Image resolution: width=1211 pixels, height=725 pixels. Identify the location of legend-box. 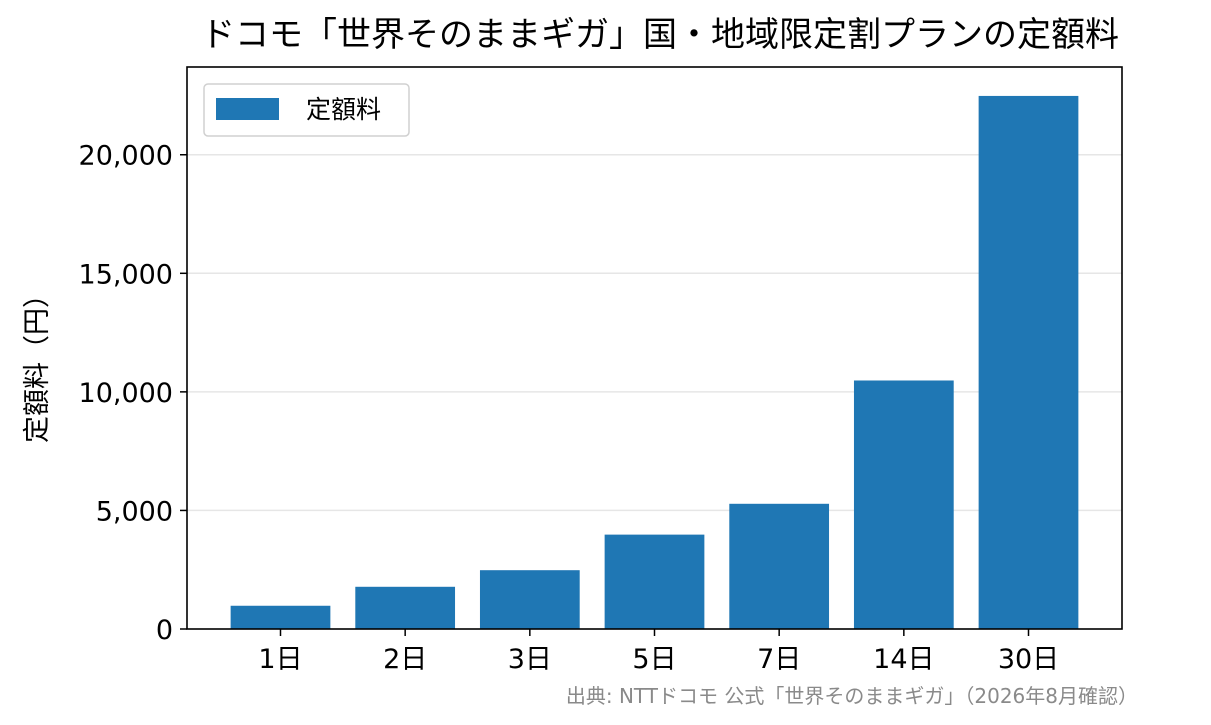
(306, 110).